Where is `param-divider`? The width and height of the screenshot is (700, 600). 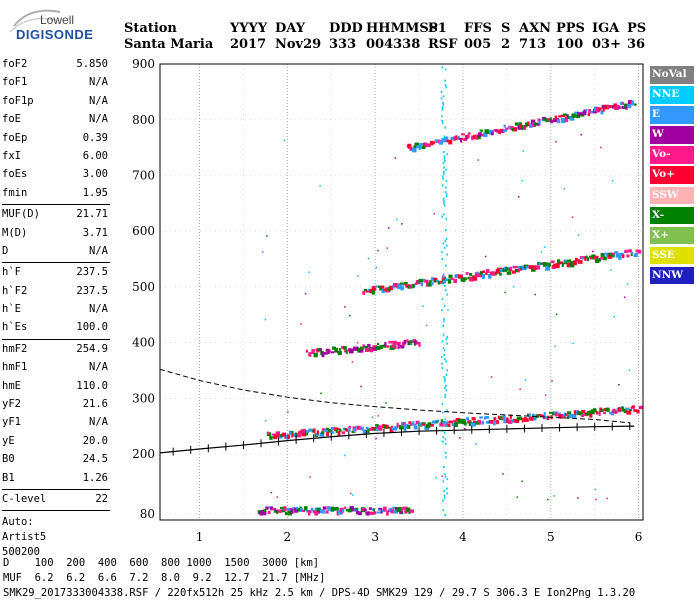
param-divider is located at coordinates (56, 339).